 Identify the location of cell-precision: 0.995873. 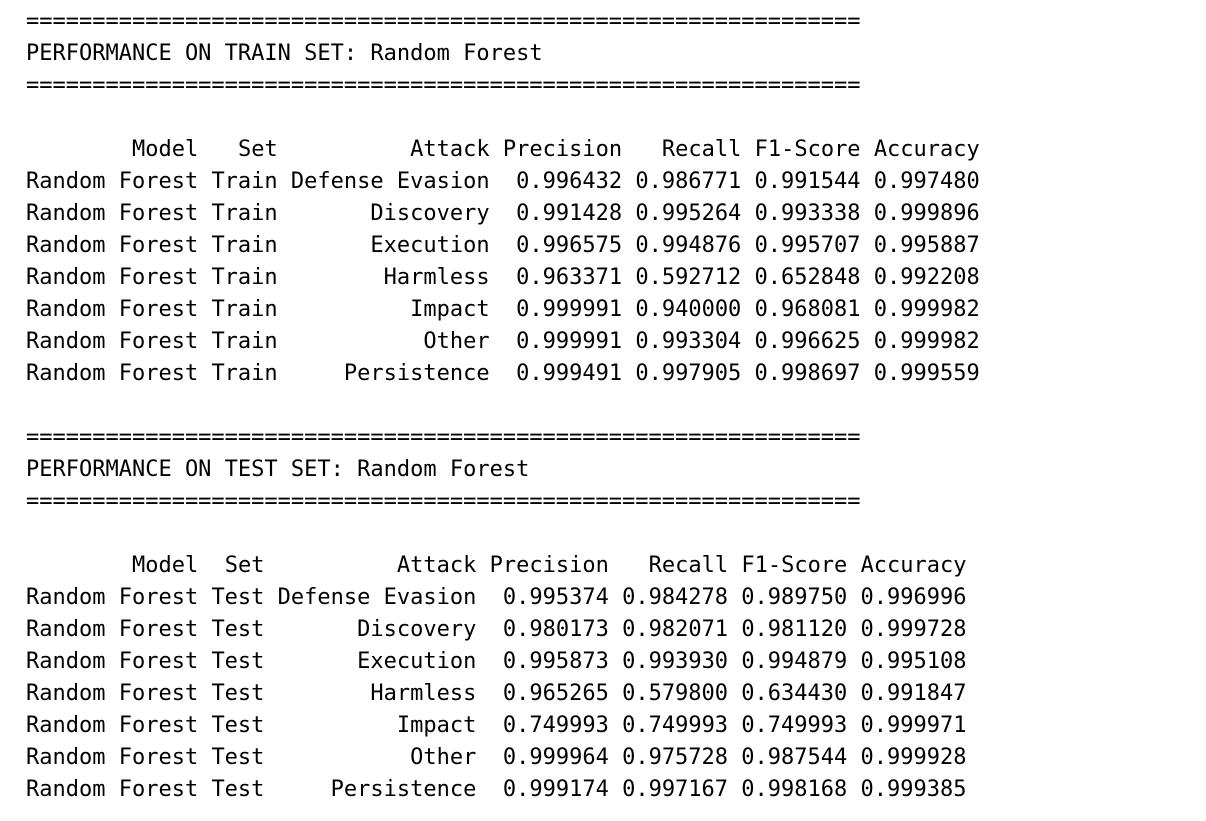
(555, 661).